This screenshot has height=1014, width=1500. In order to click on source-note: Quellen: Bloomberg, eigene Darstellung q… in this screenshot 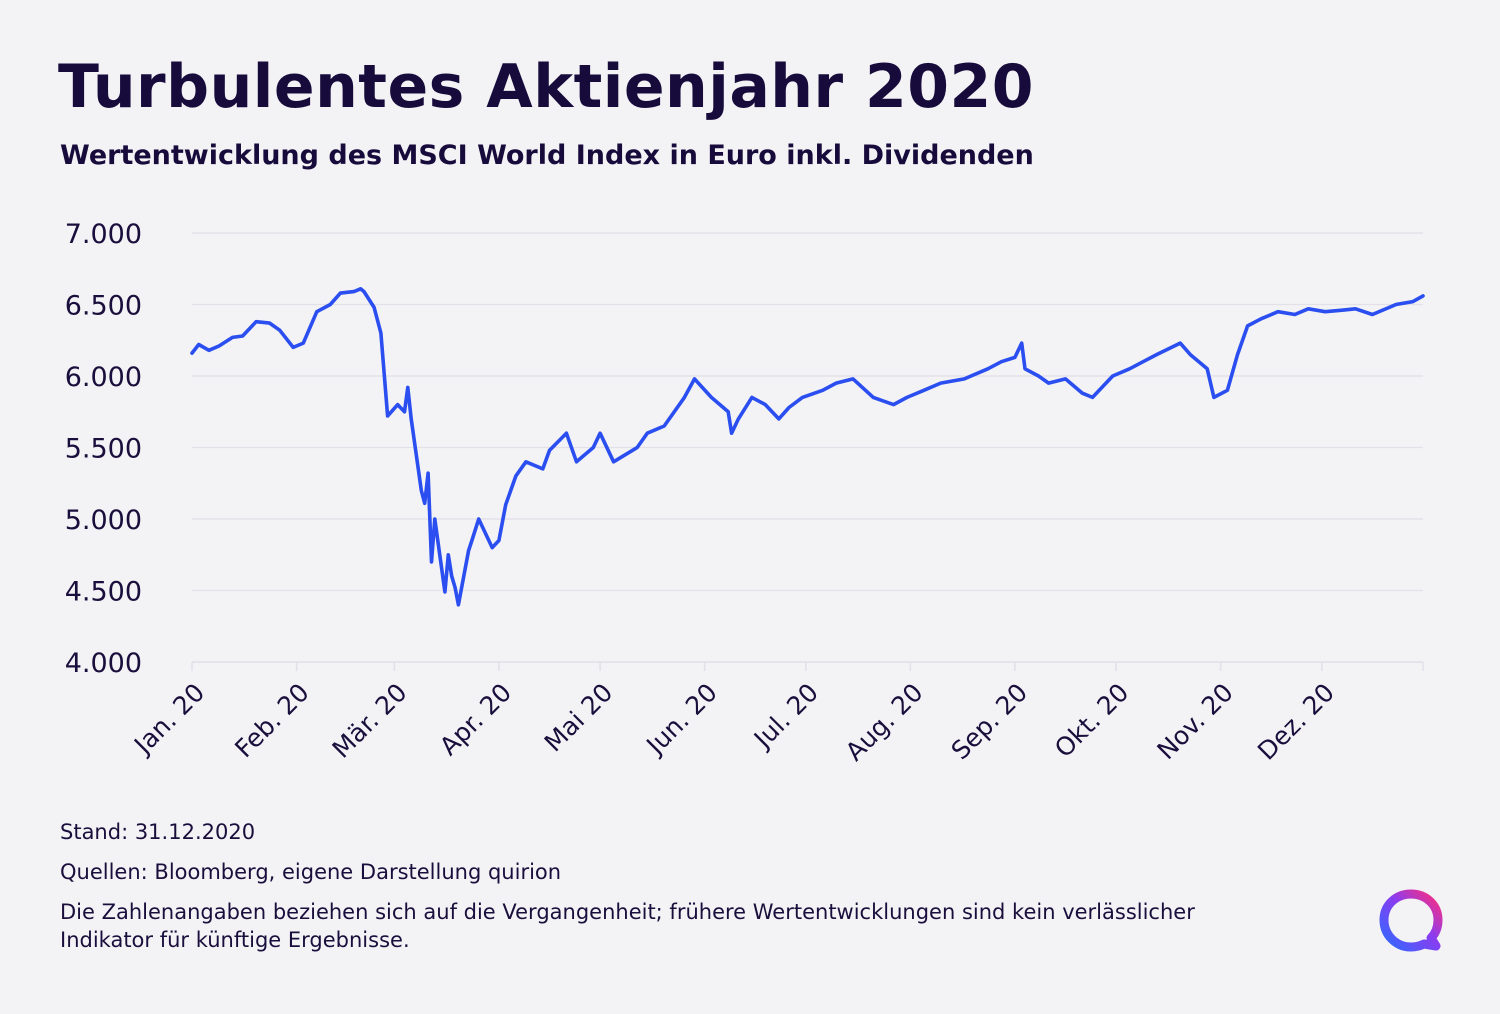, I will do `click(311, 872)`.